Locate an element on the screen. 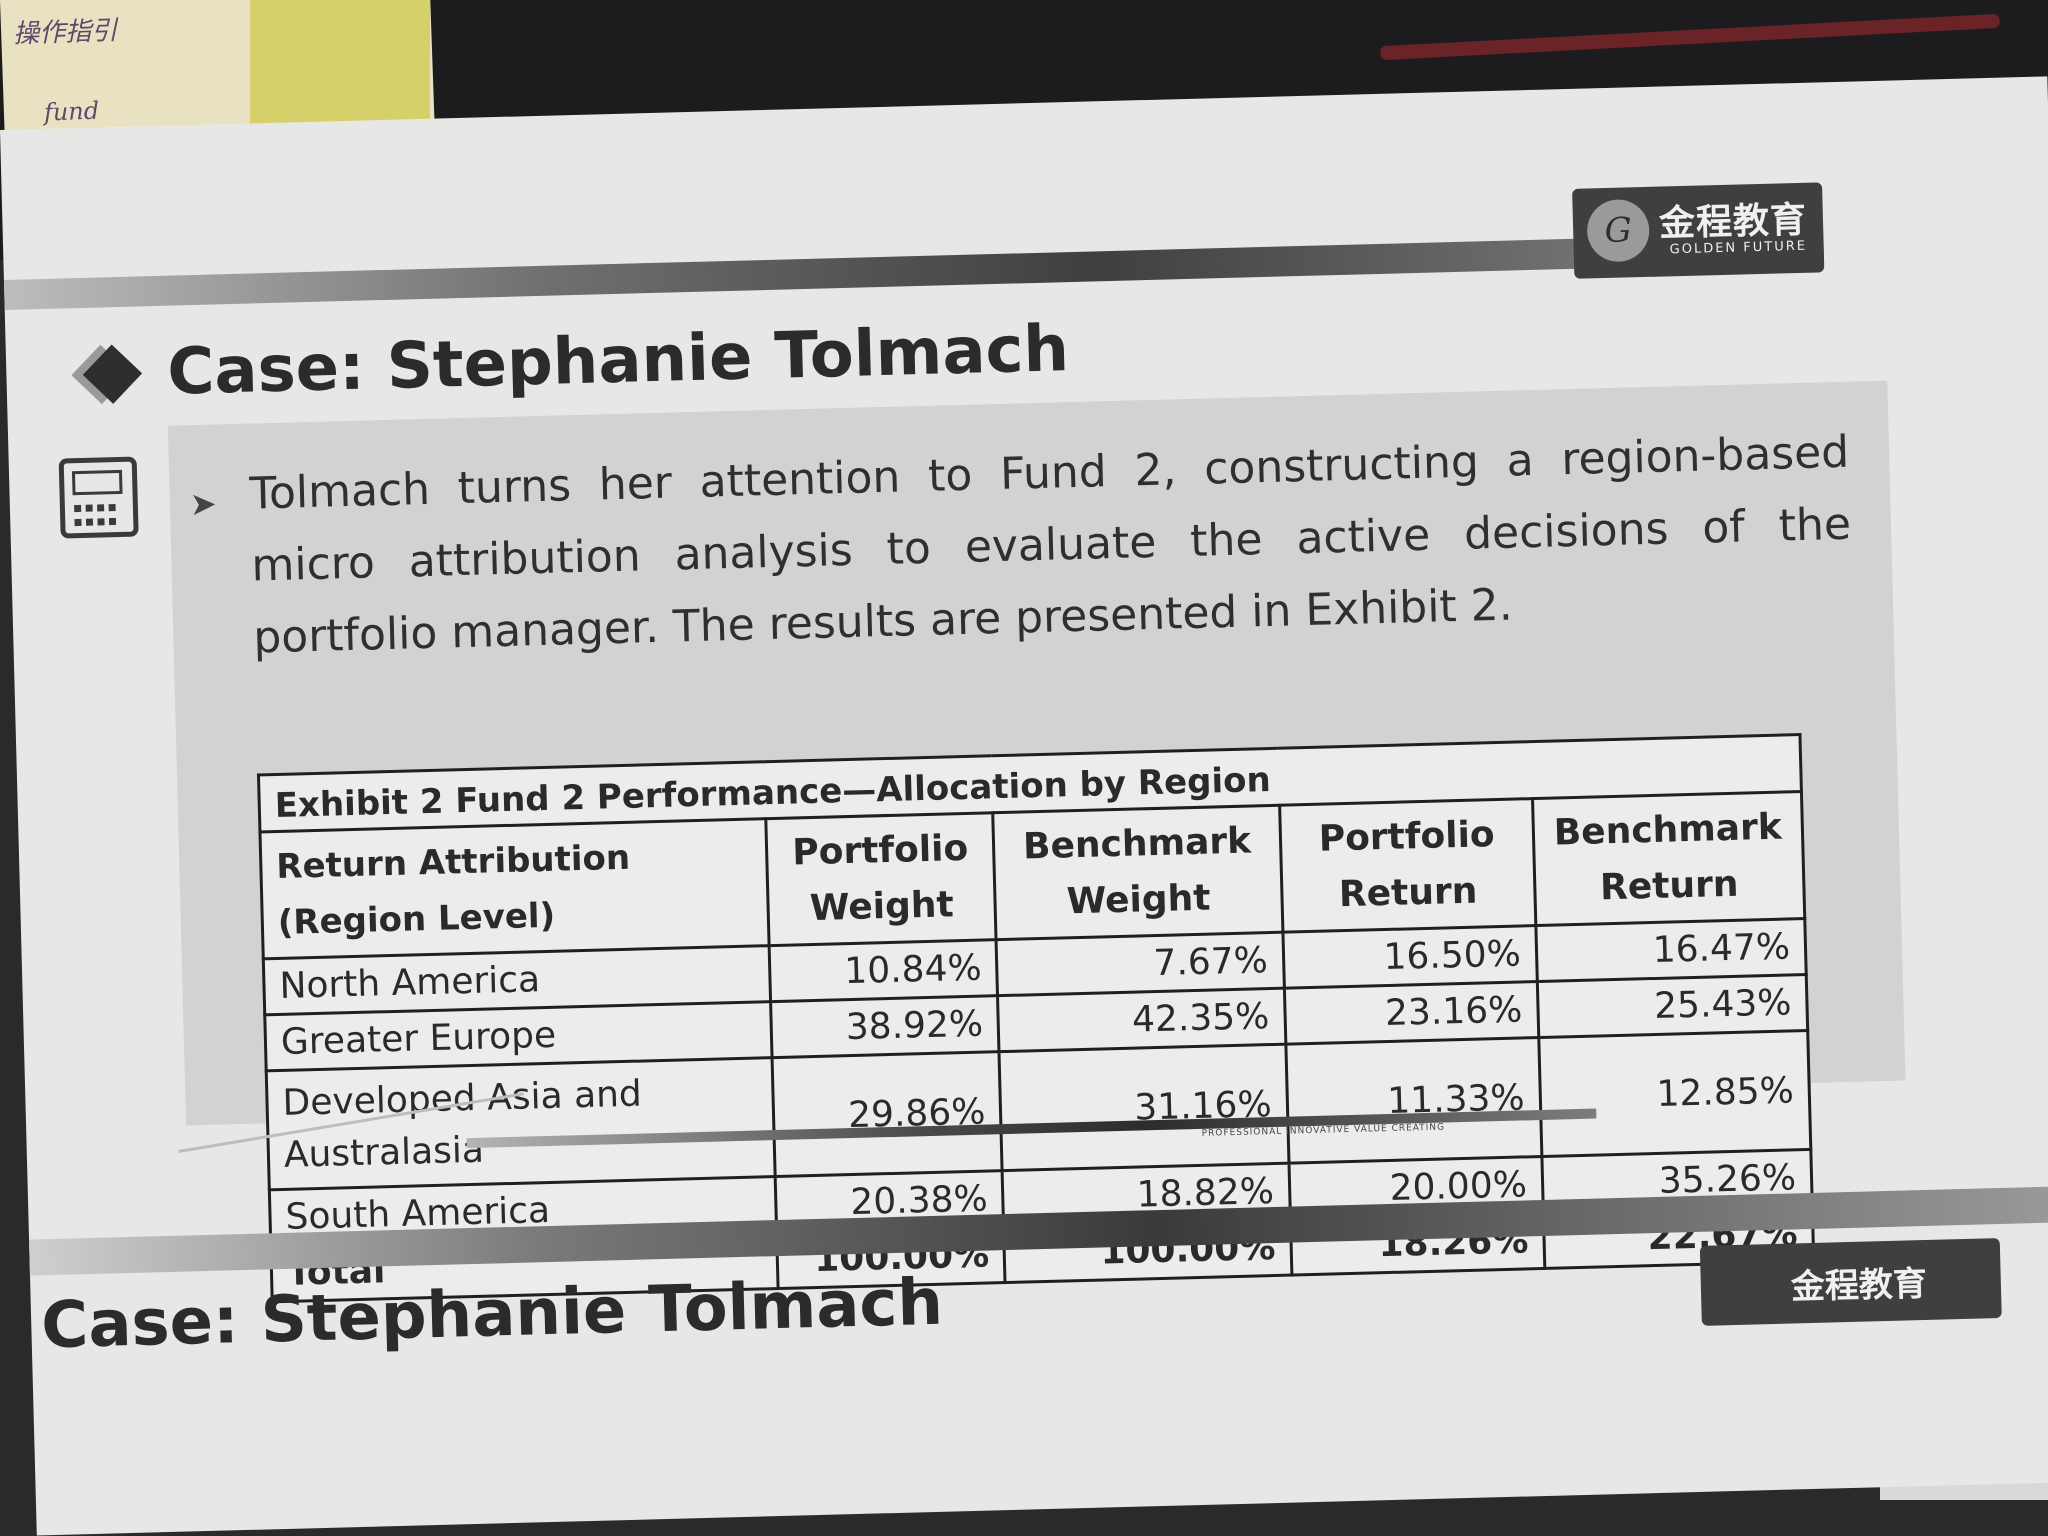 This screenshot has width=2048, height=1536. portfolio-weight-cell: 29.86% is located at coordinates (887, 1114).